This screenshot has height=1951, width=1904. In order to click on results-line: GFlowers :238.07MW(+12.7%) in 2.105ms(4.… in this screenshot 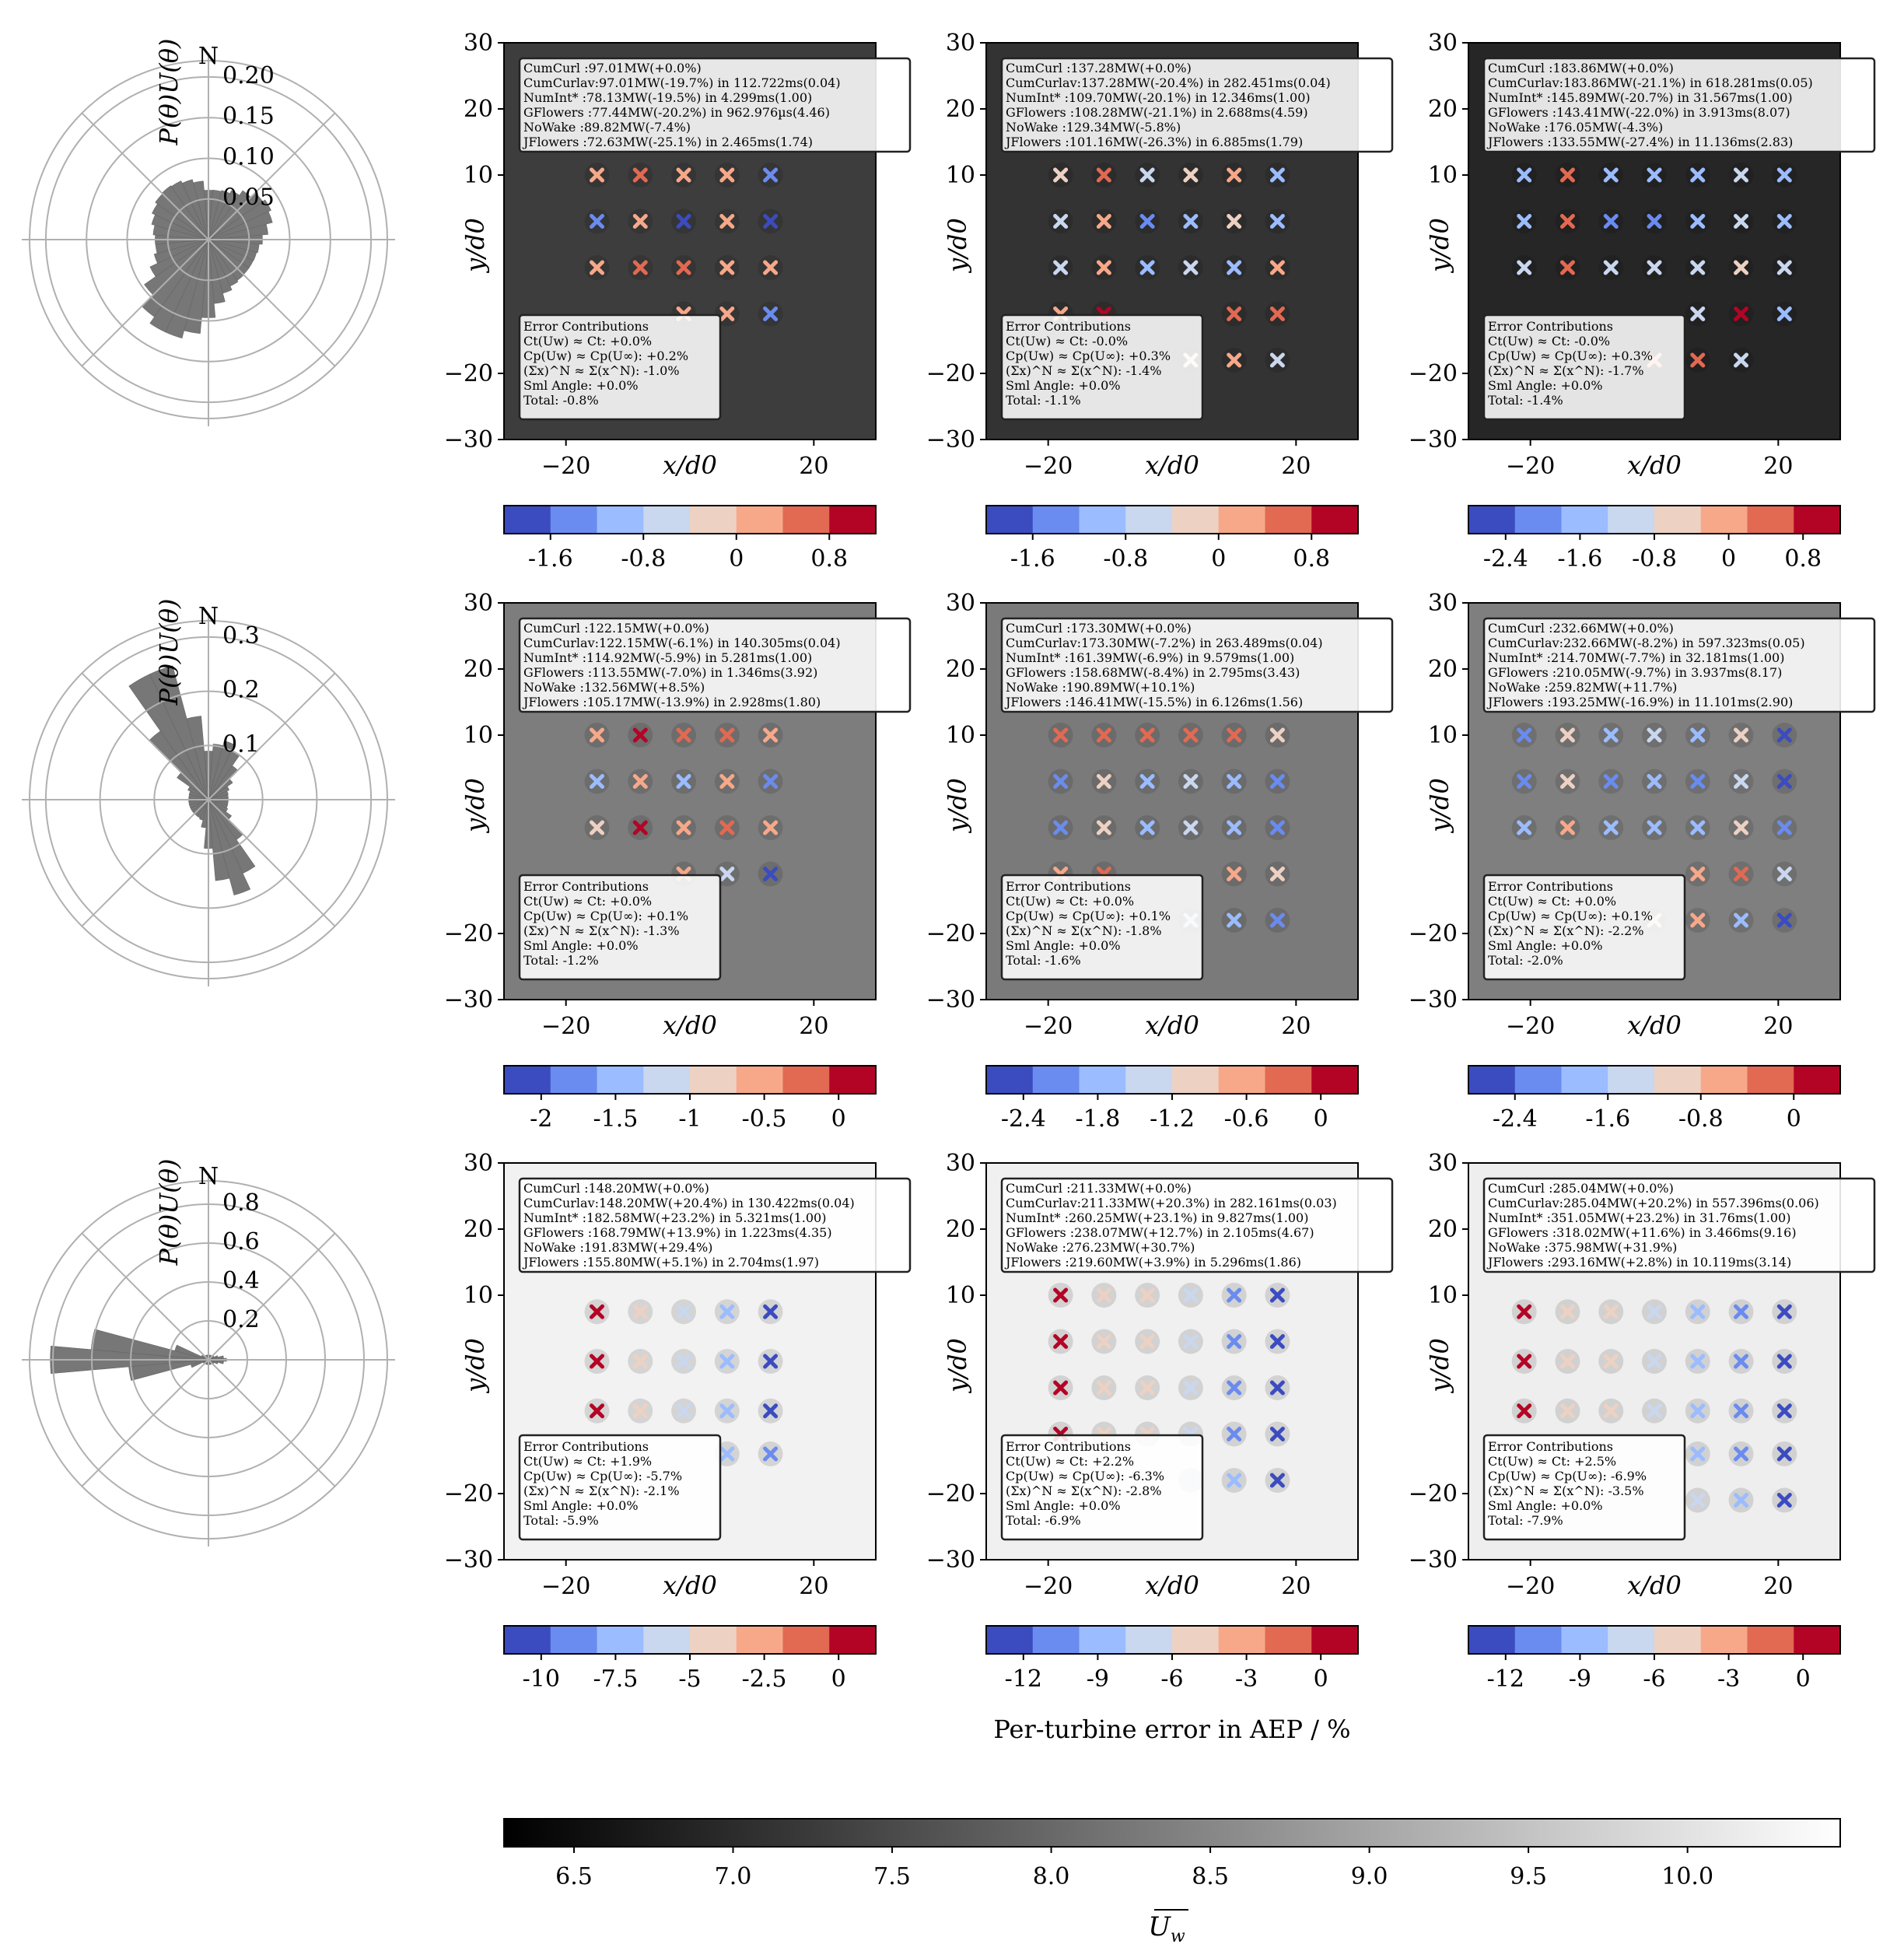, I will do `click(1160, 1232)`.